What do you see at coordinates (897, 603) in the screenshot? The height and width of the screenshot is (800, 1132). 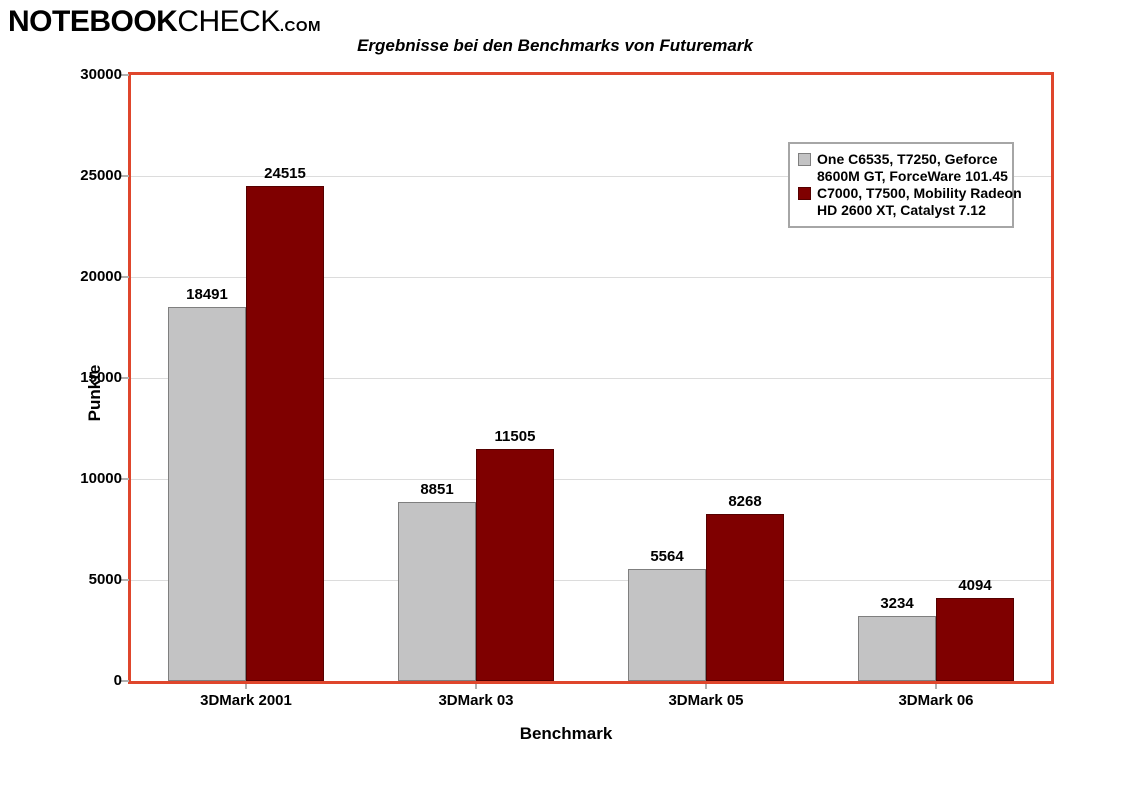 I see `bar-value-label: 3234` at bounding box center [897, 603].